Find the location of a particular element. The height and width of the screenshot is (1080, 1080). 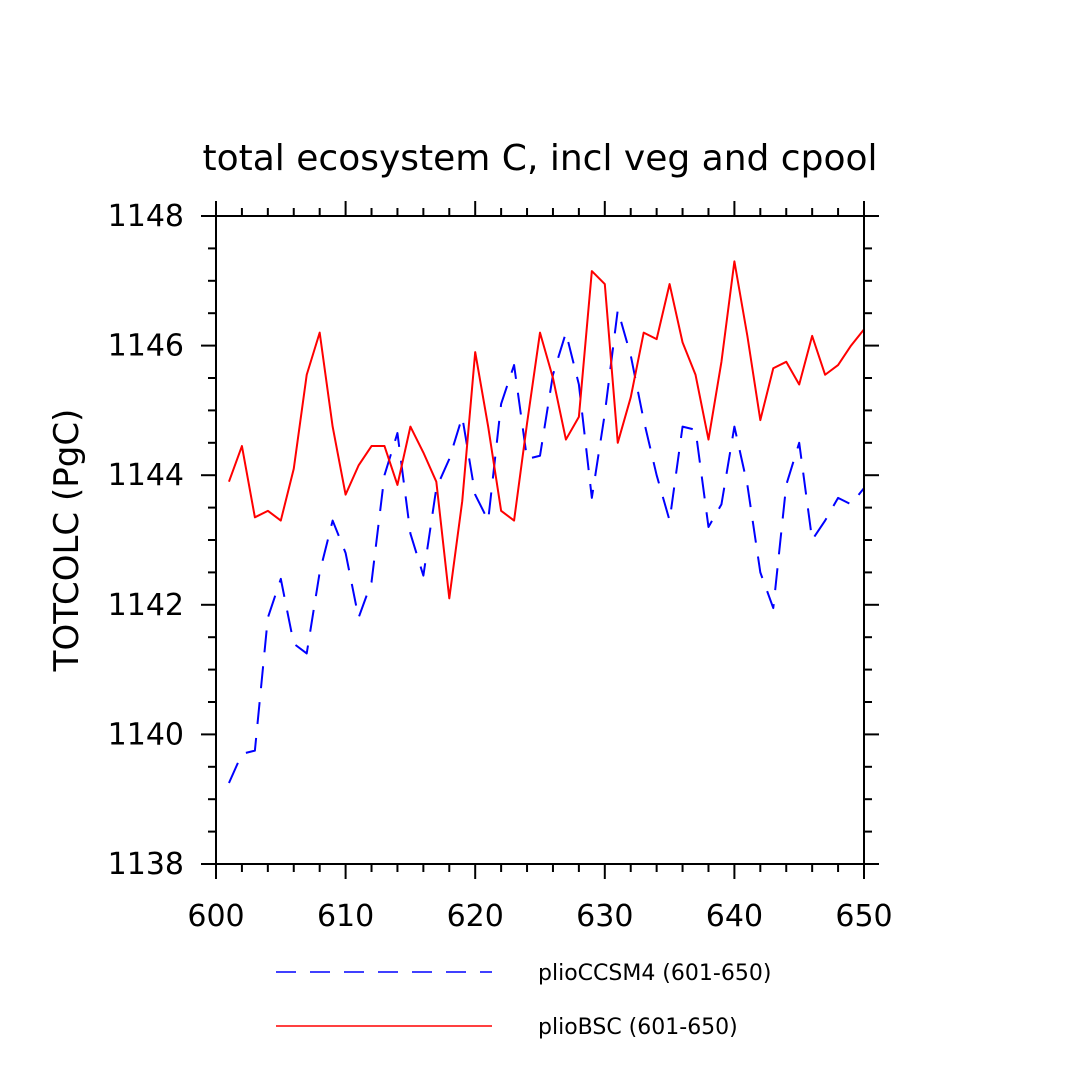

y-tick-label: 1148 is located at coordinates (146, 216).